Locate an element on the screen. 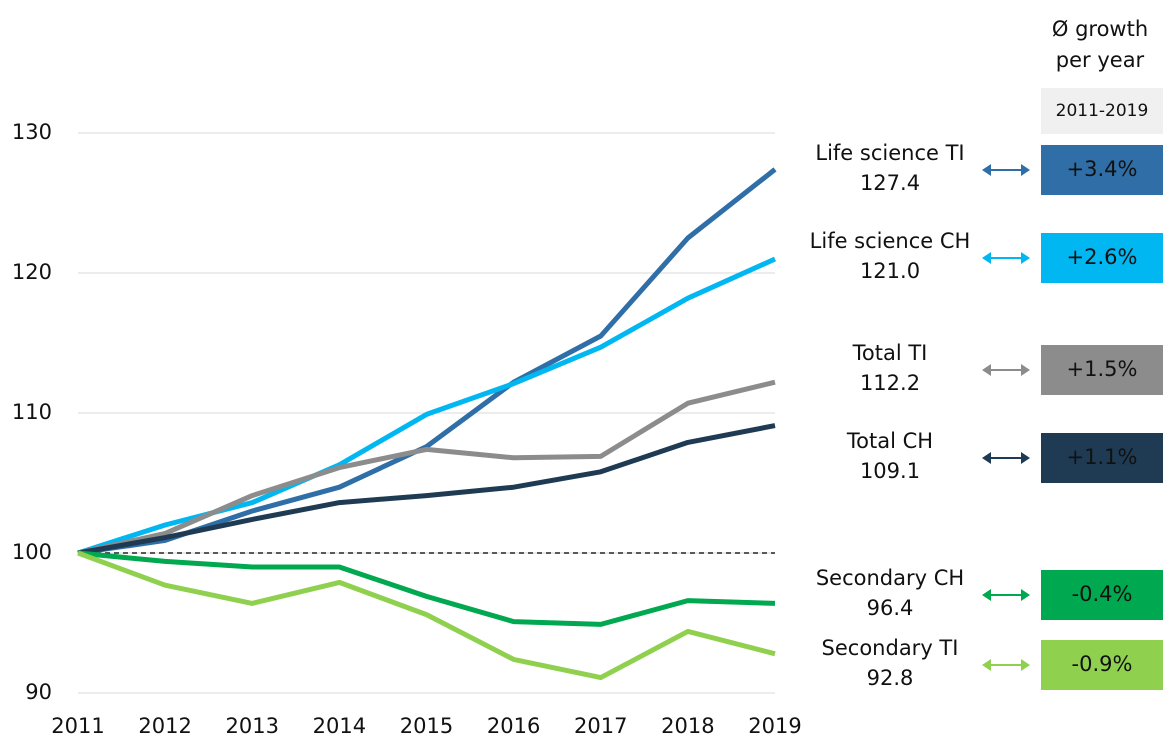 Image resolution: width=1176 pixels, height=739 pixels. growth-header: Ø growth is located at coordinates (1100, 29).